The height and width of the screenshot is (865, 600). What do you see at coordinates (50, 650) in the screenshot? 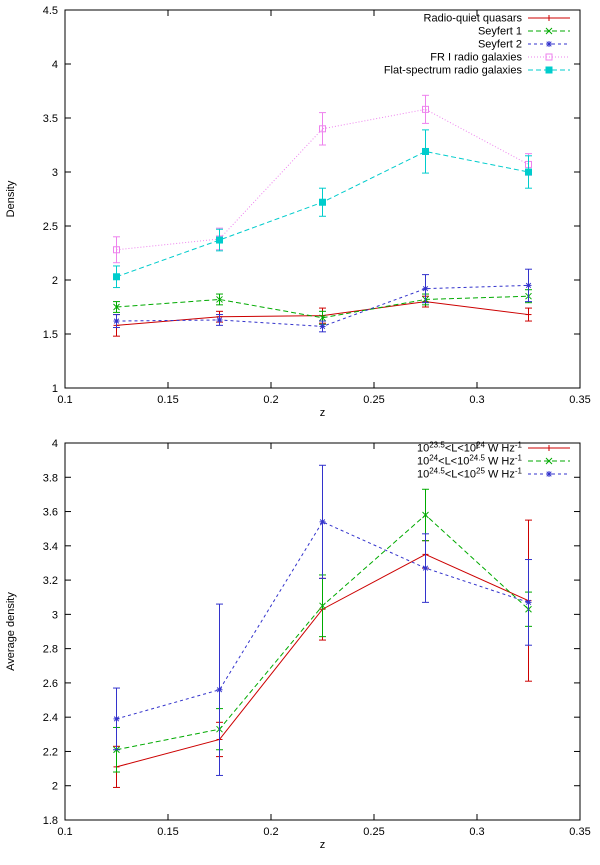
I see `y-tick-label: 2.8` at bounding box center [50, 650].